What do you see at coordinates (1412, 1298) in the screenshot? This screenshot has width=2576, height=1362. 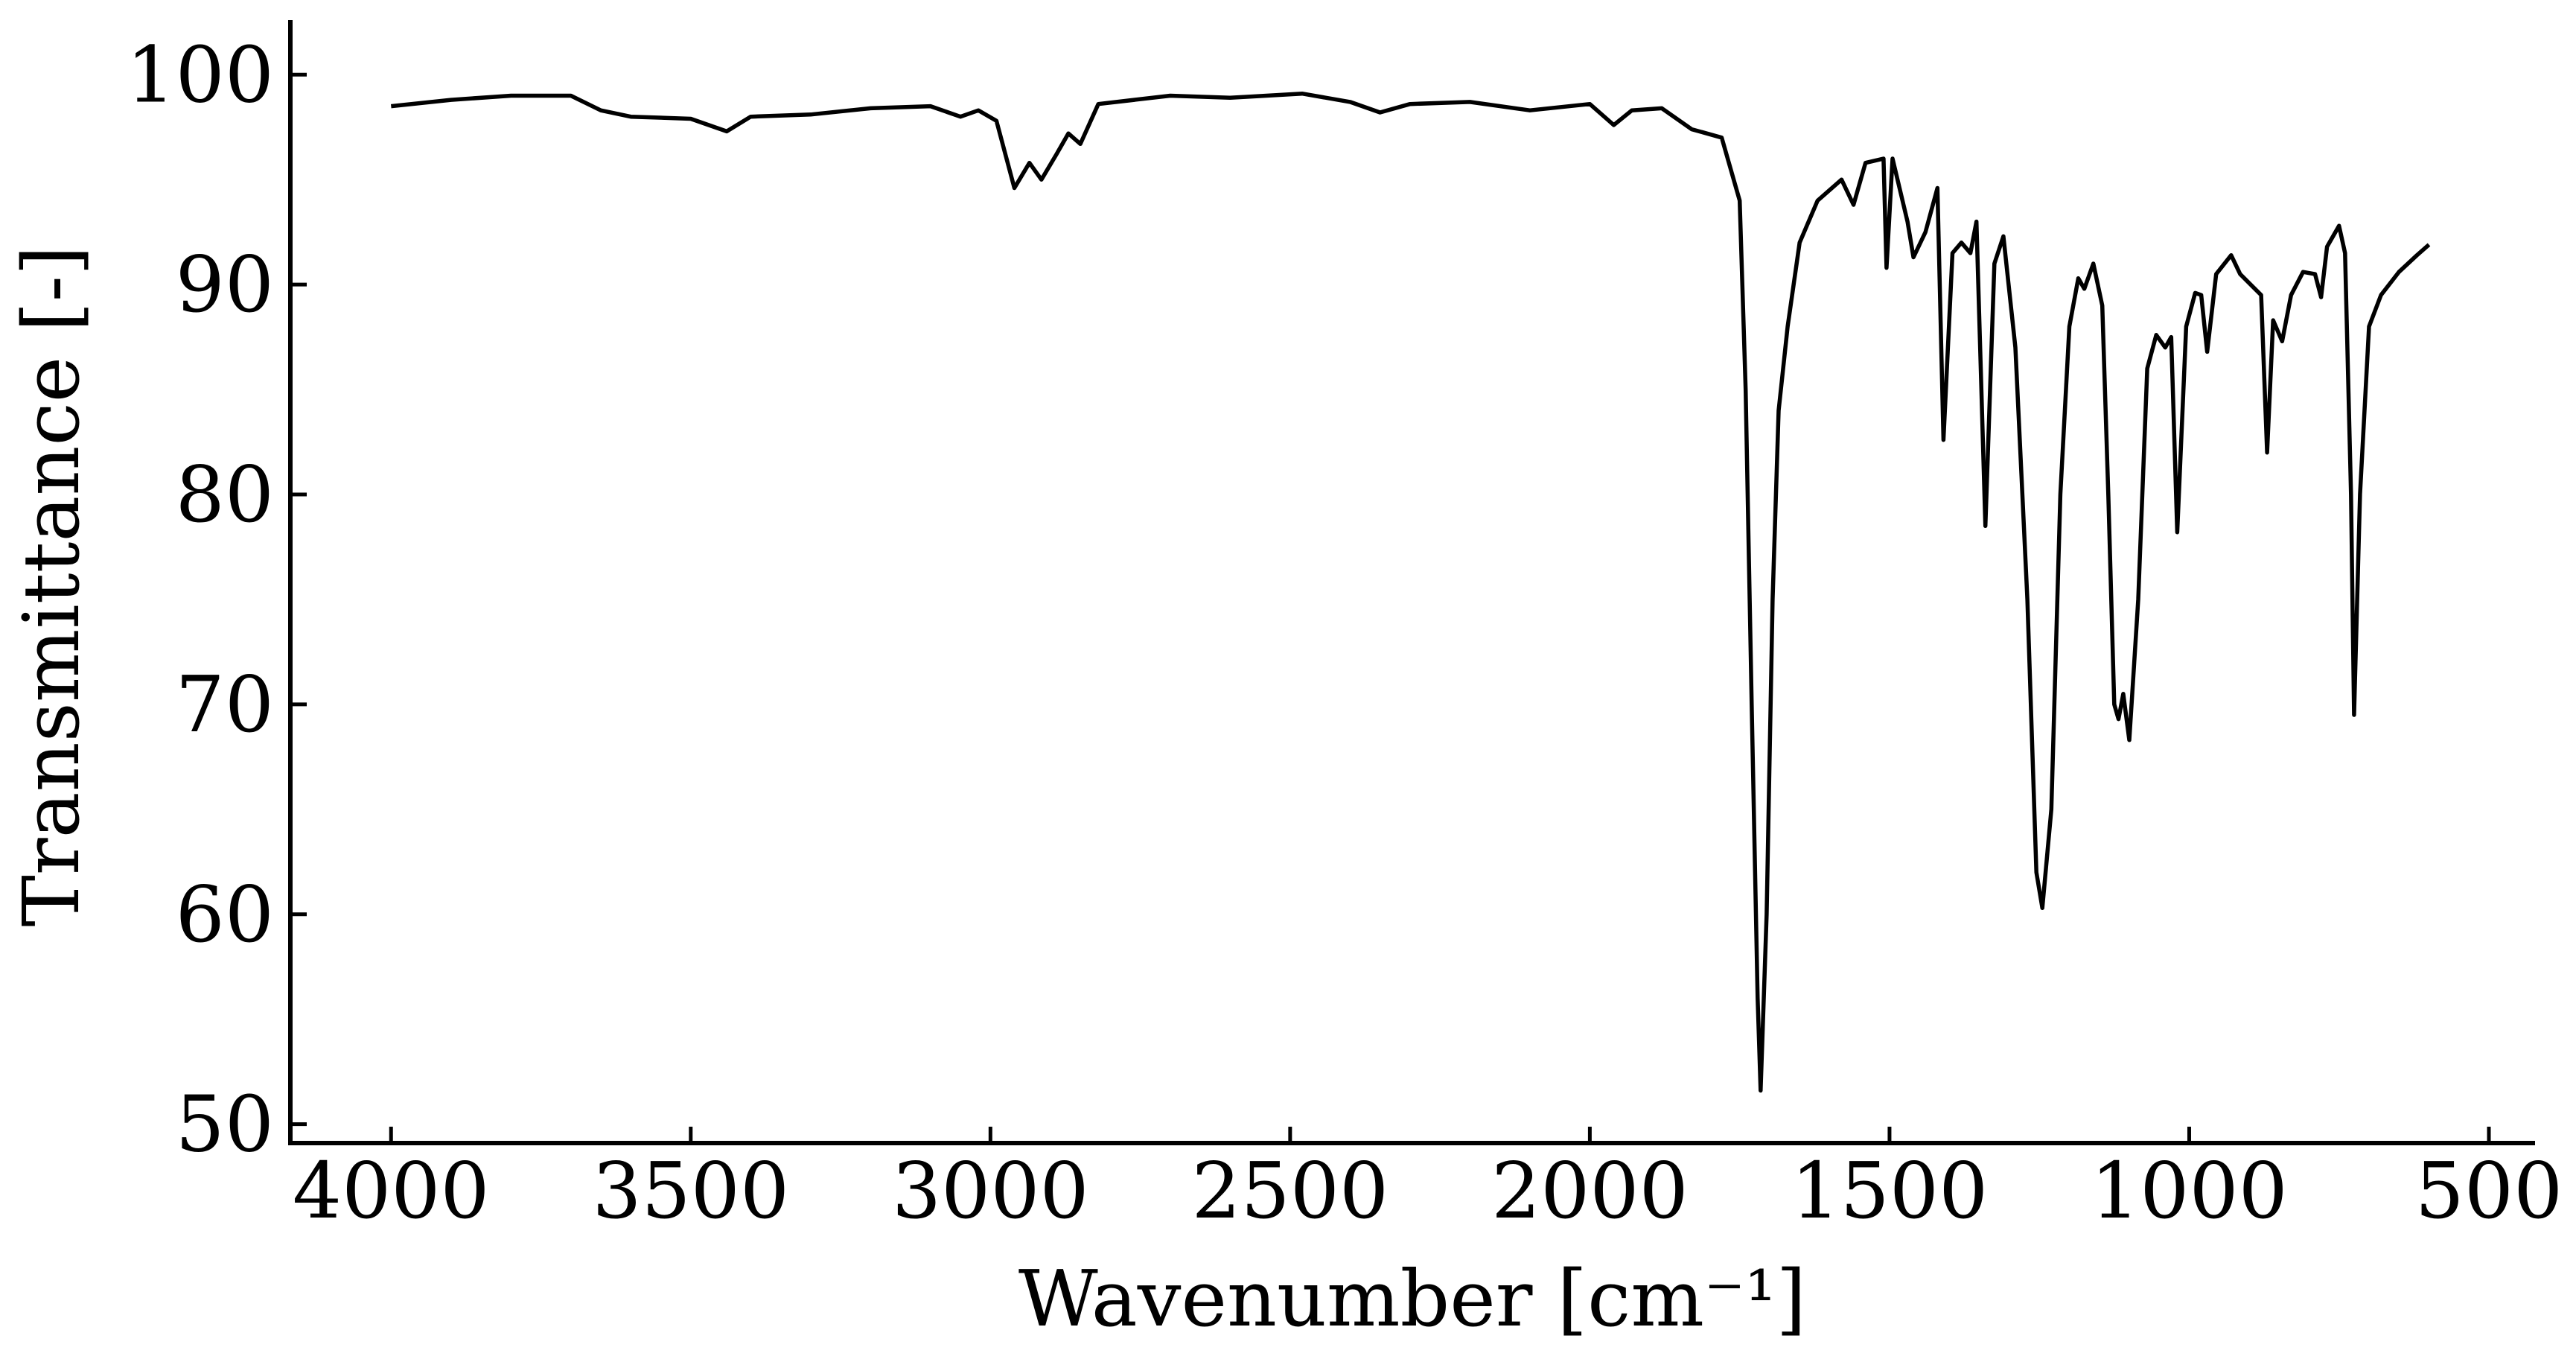 I see `x-axis-label: Wavenumber [cm⁻¹]` at bounding box center [1412, 1298].